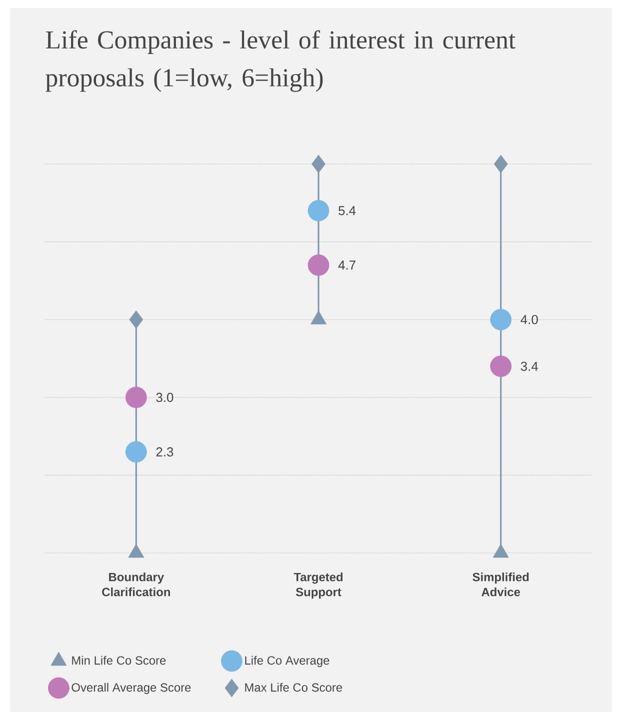  Describe the element at coordinates (529, 319) in the screenshot. I see `data-label: 4.0` at that location.